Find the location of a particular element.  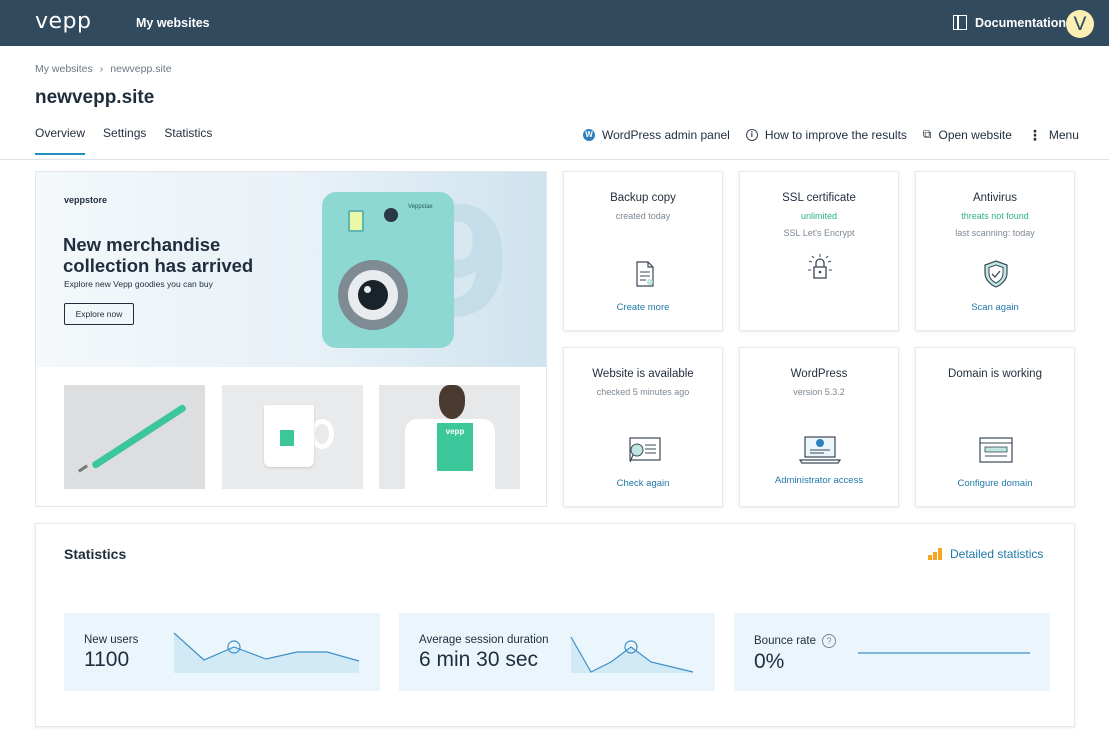

laptop-wordpress-icon is located at coordinates (820, 450).